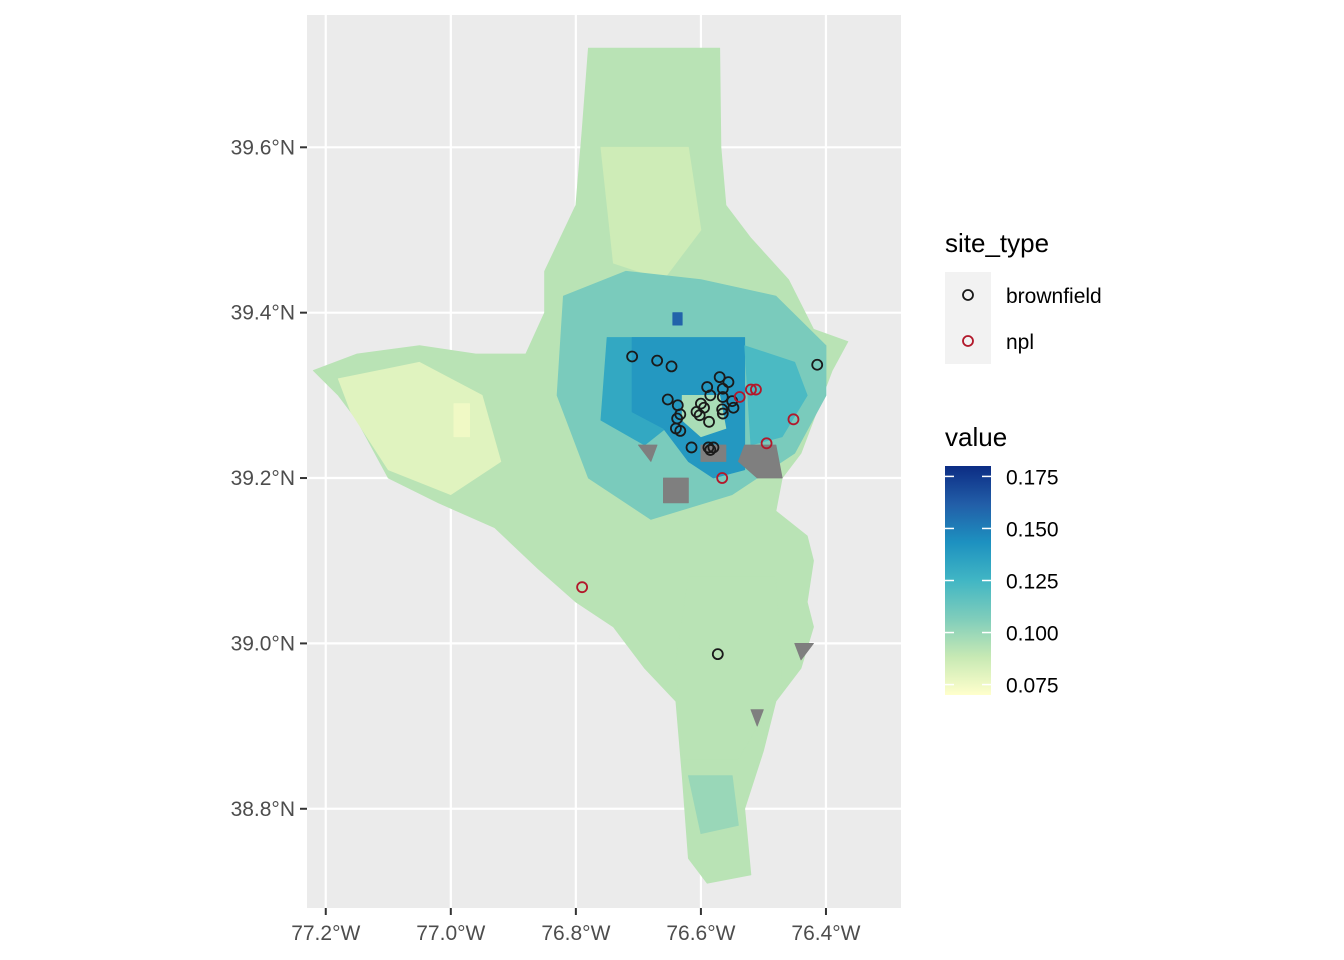  Describe the element at coordinates (1032, 529) in the screenshot. I see `colorbar-label: 0.150` at that location.